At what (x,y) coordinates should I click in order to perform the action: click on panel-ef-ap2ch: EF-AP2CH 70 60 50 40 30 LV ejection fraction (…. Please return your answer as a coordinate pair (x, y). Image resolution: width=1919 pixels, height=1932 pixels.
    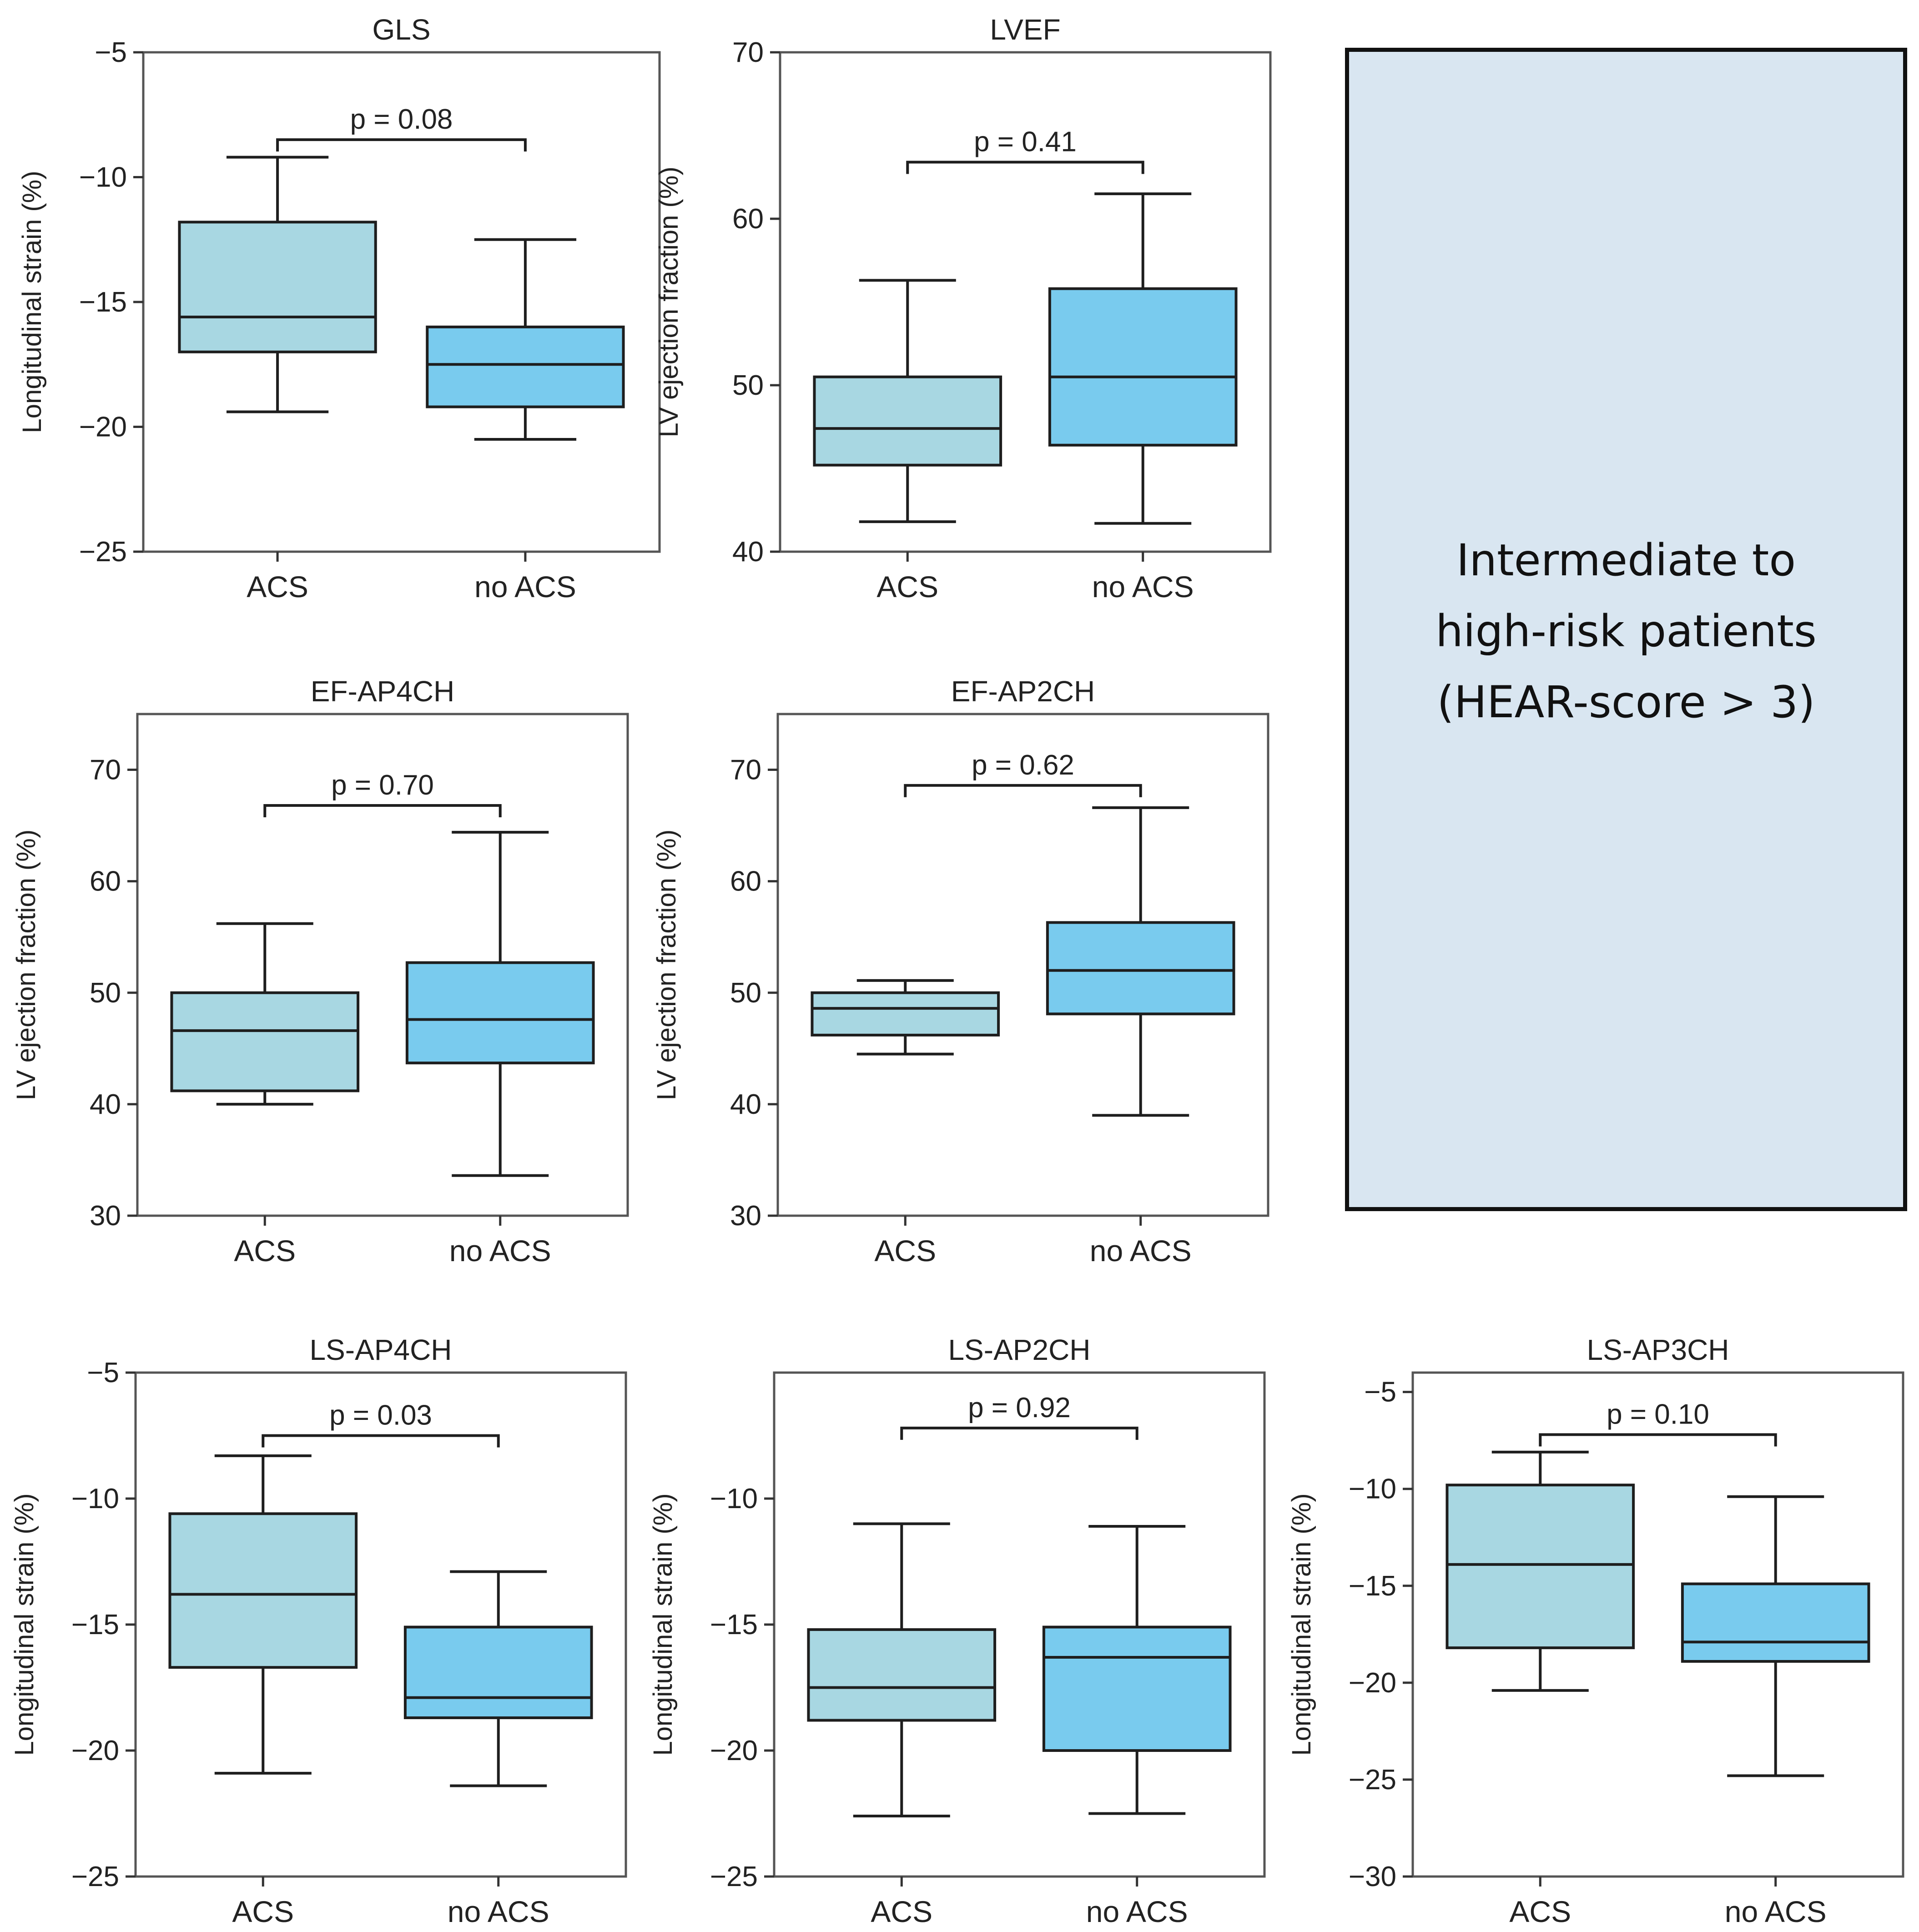
    Looking at the image, I should click on (960, 971).